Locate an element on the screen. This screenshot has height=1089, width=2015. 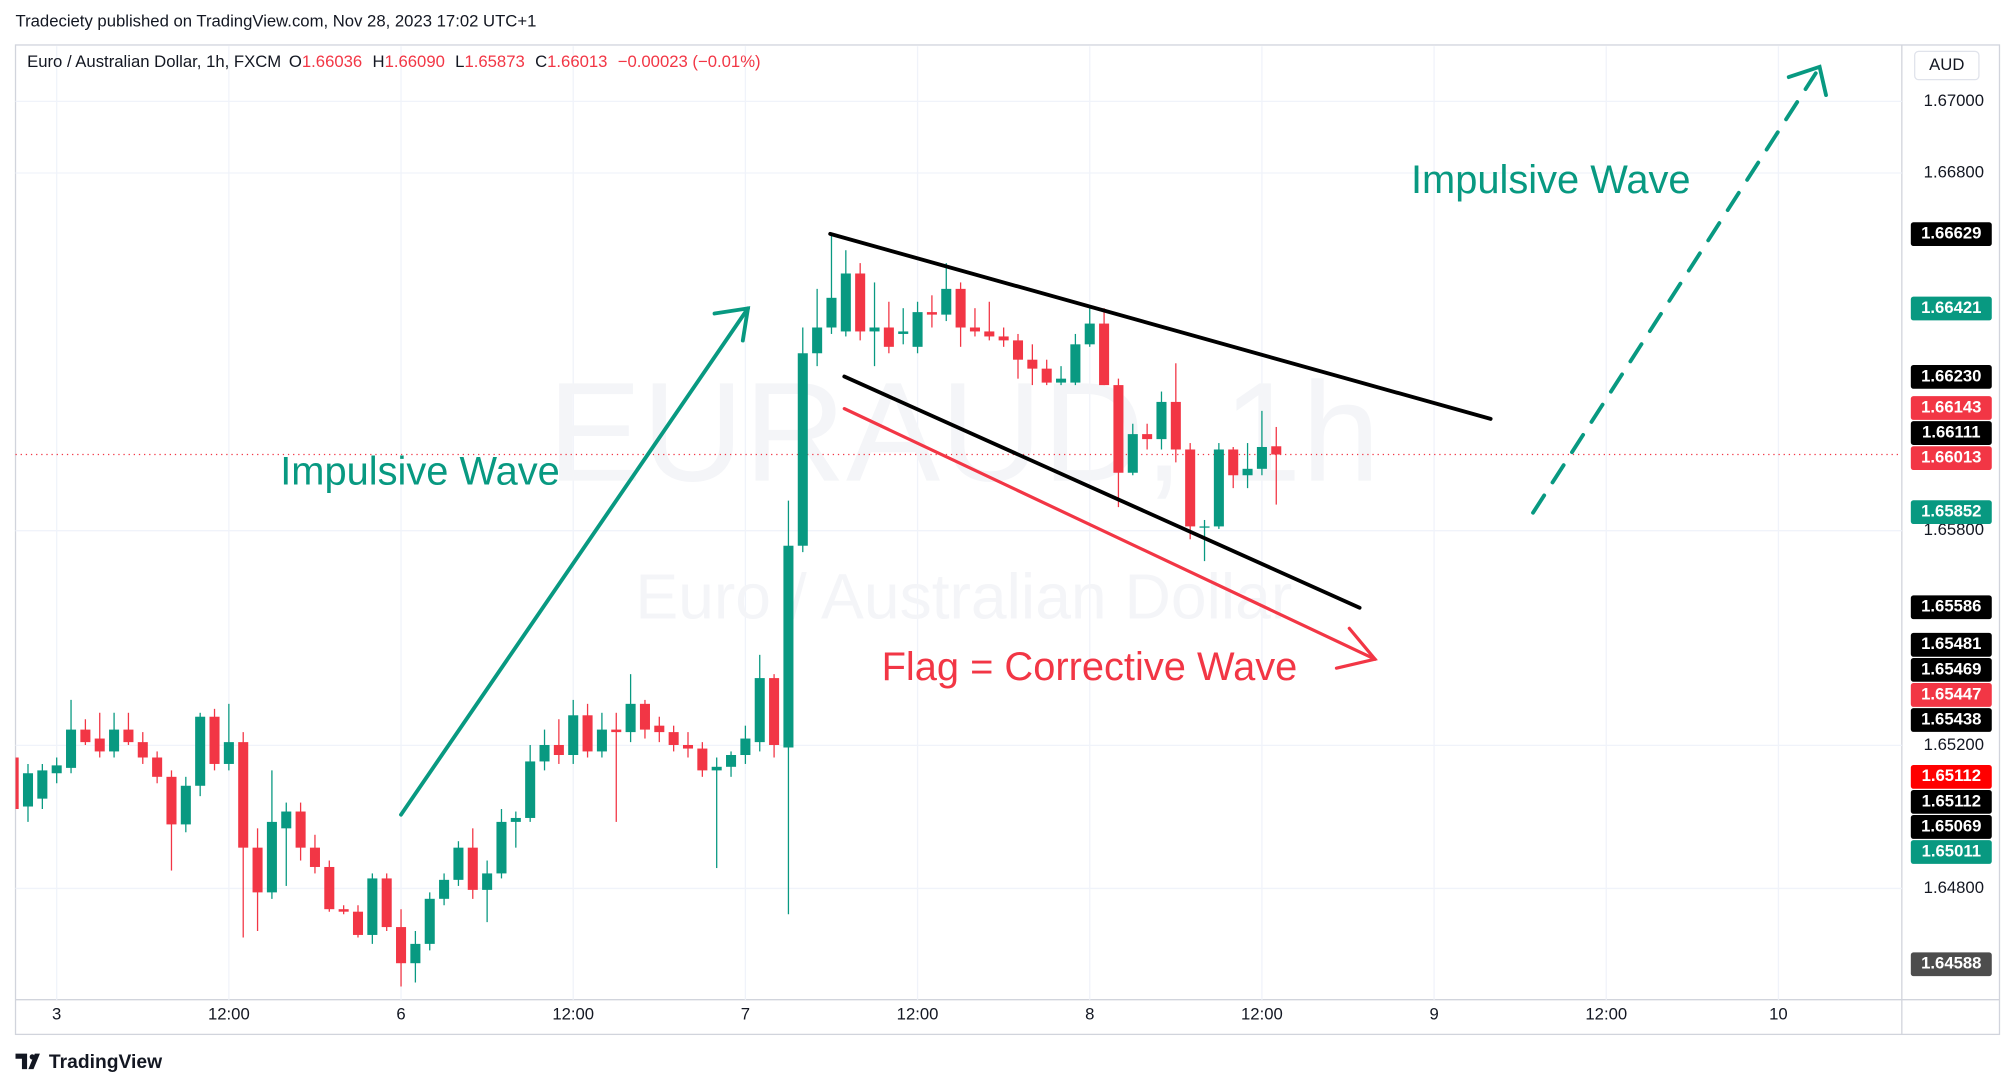
footer: TradingView is located at coordinates (89, 1062).